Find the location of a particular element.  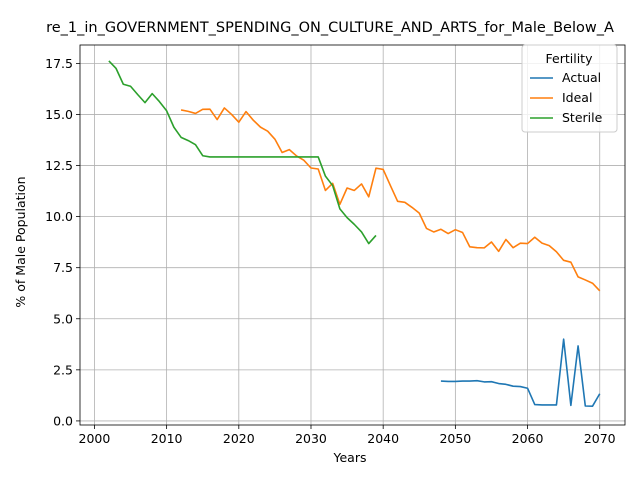

legend-title: Fertility is located at coordinates (570, 58).